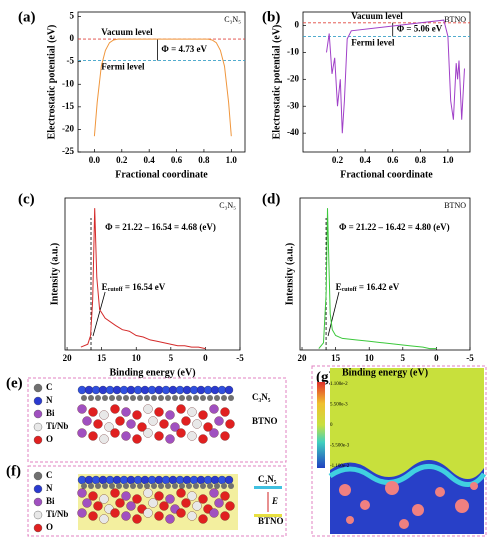  What do you see at coordinates (71, 61) in the screenshot?
I see `y-tick-label: -5` at bounding box center [71, 61].